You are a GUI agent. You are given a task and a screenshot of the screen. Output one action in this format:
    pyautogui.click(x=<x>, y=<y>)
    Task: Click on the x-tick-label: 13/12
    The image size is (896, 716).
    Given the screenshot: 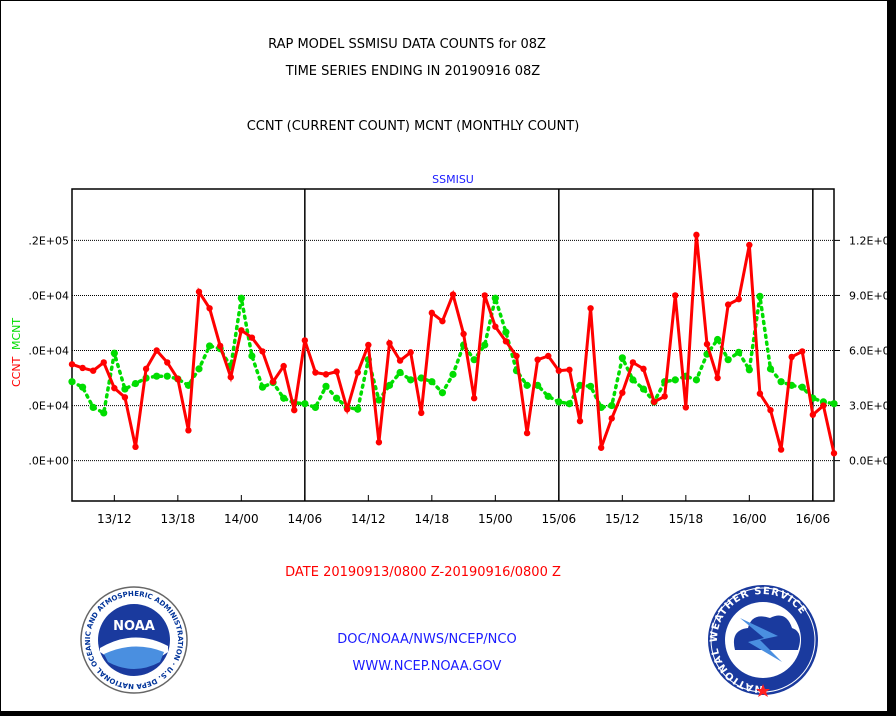 What is the action you would take?
    pyautogui.click(x=114, y=519)
    